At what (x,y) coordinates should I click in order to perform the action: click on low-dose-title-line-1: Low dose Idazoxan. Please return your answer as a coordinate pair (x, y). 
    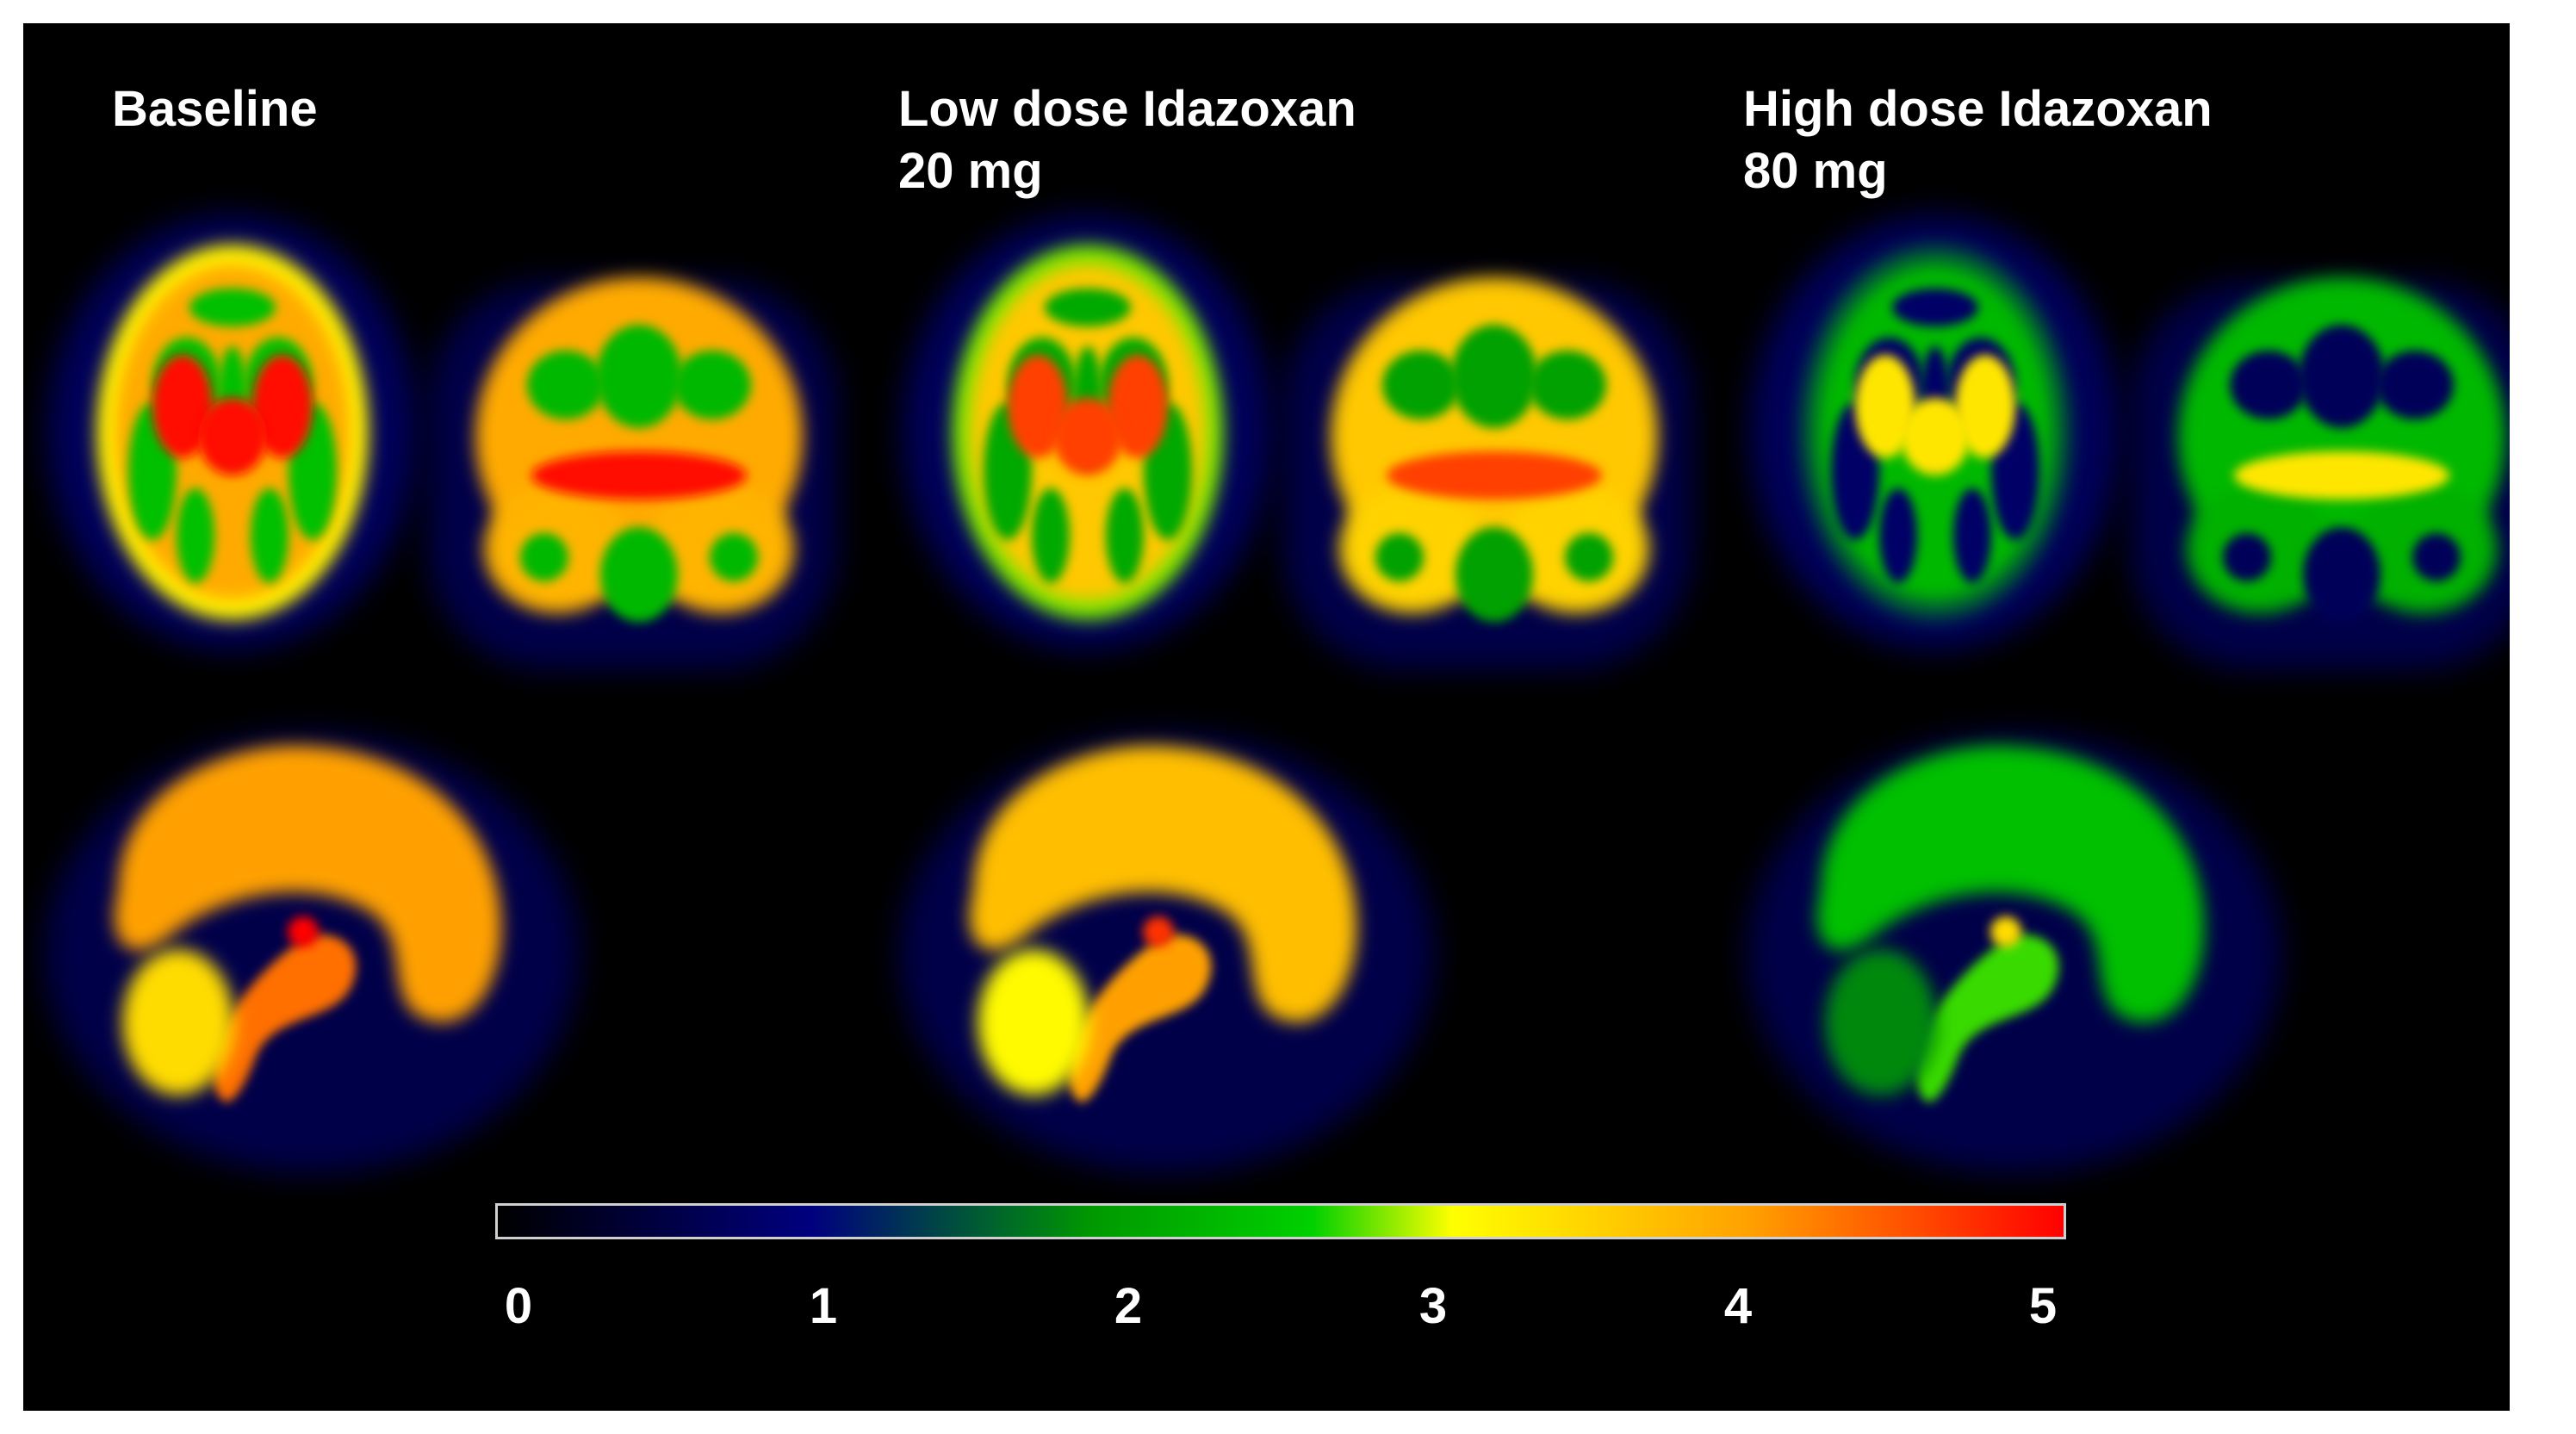
    Looking at the image, I should click on (1127, 109).